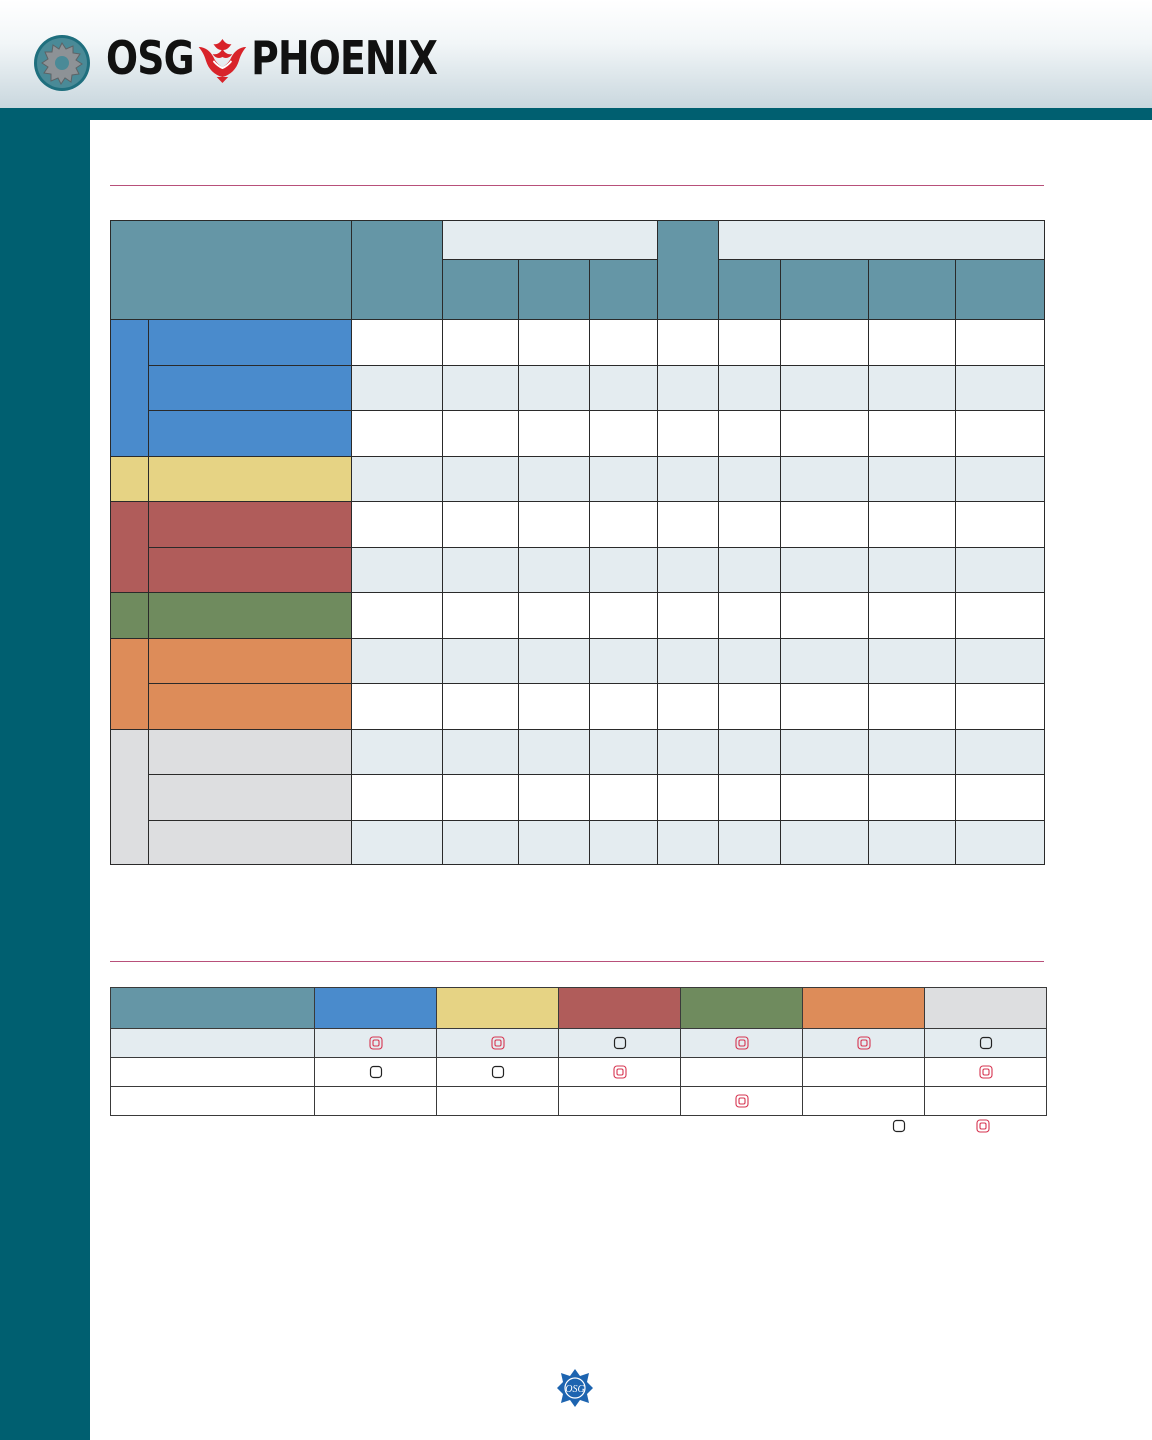  Describe the element at coordinates (212, 1008) in the screenshot. I see `header-label-cell` at that location.